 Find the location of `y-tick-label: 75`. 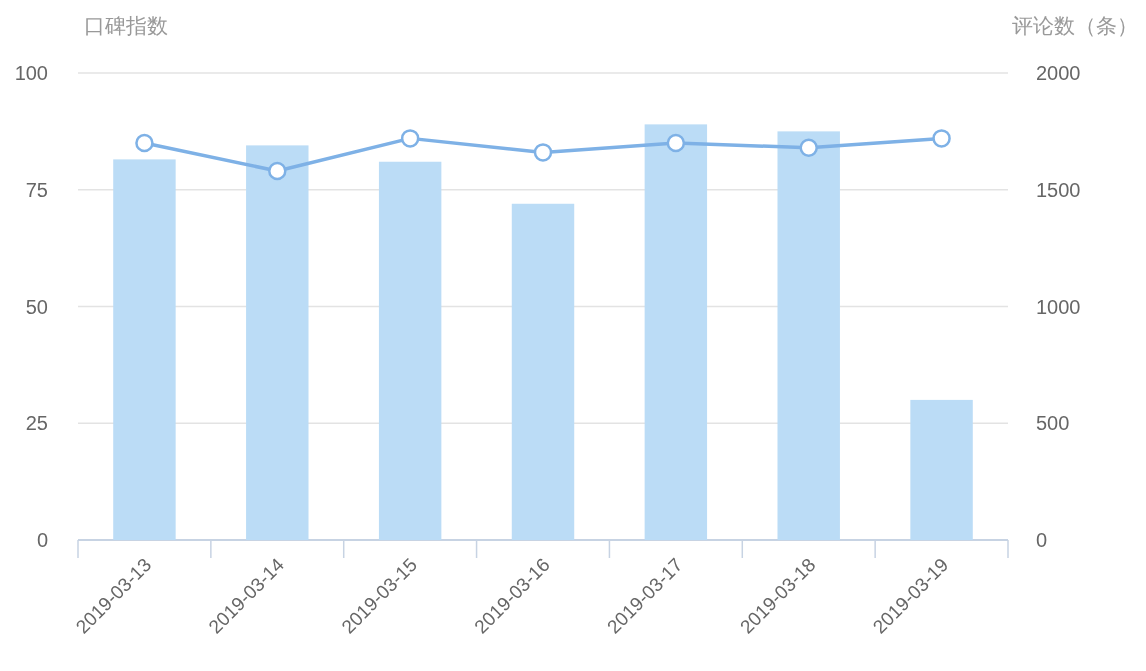

y-tick-label: 75 is located at coordinates (36, 189).